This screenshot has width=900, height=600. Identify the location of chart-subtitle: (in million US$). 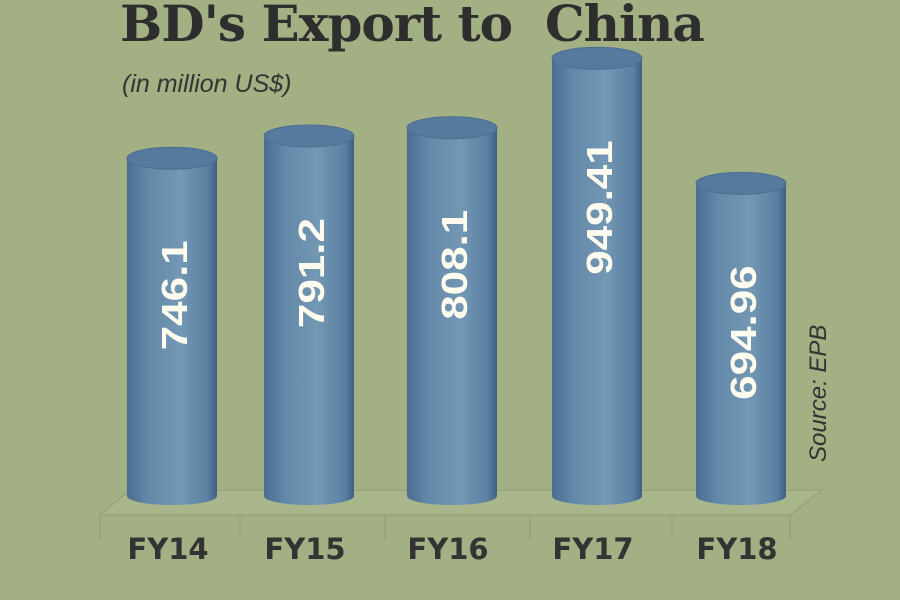
(207, 84).